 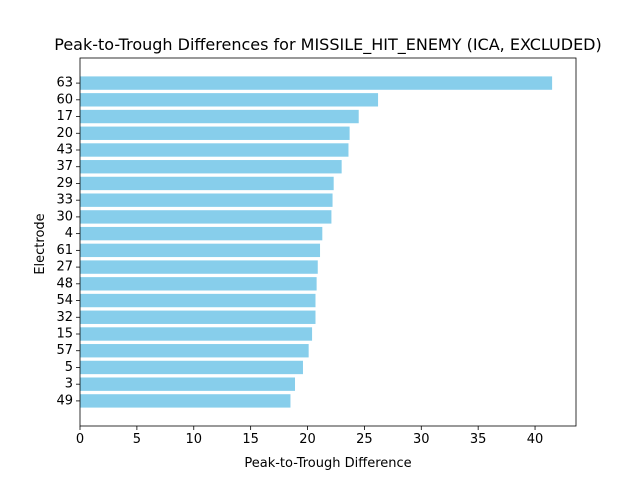 I want to click on y-tick-label: 49, so click(x=64, y=400).